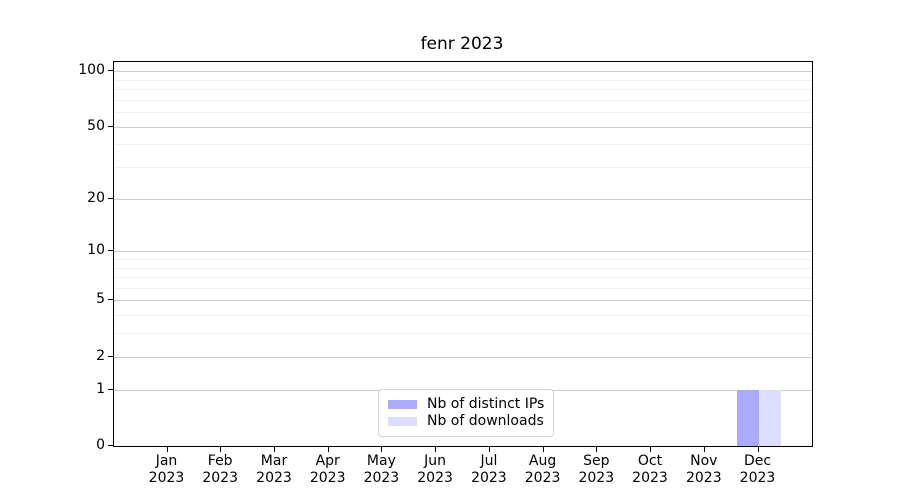  I want to click on y-tick-label: 5, so click(100, 299).